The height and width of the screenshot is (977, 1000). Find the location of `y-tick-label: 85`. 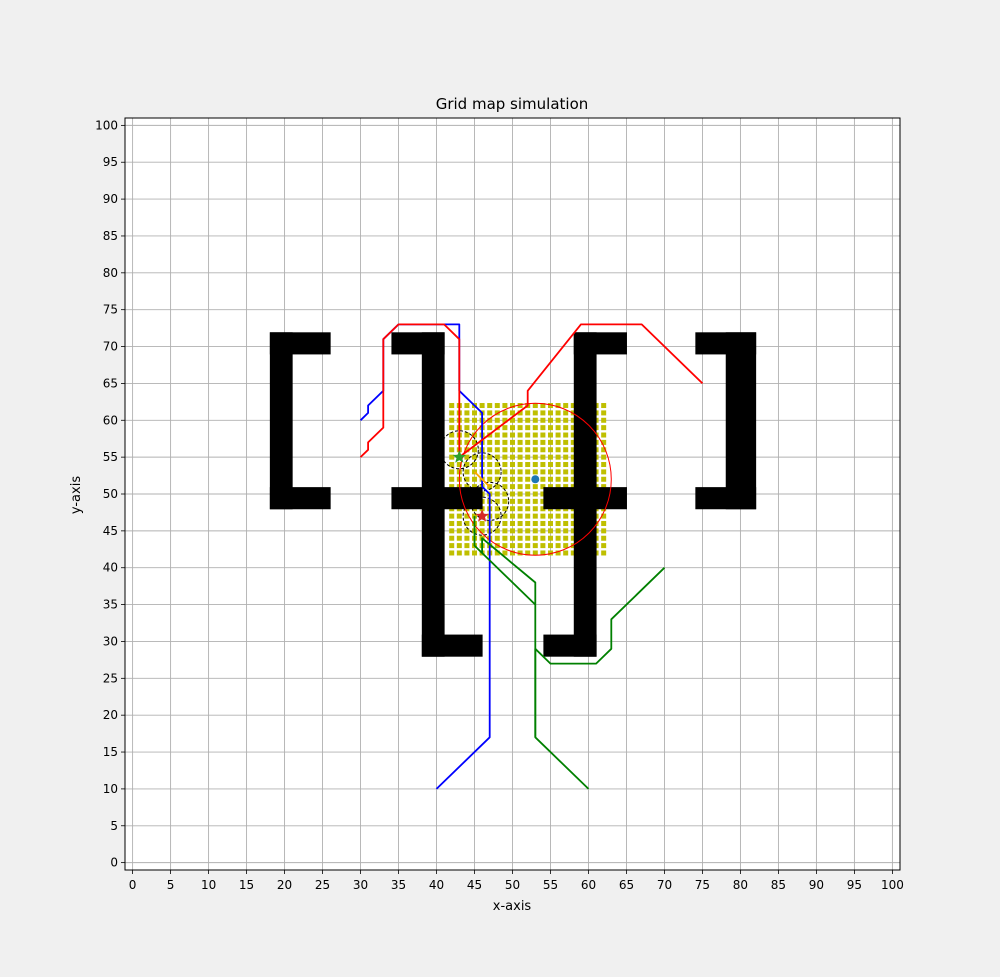

y-tick-label: 85 is located at coordinates (110, 236).